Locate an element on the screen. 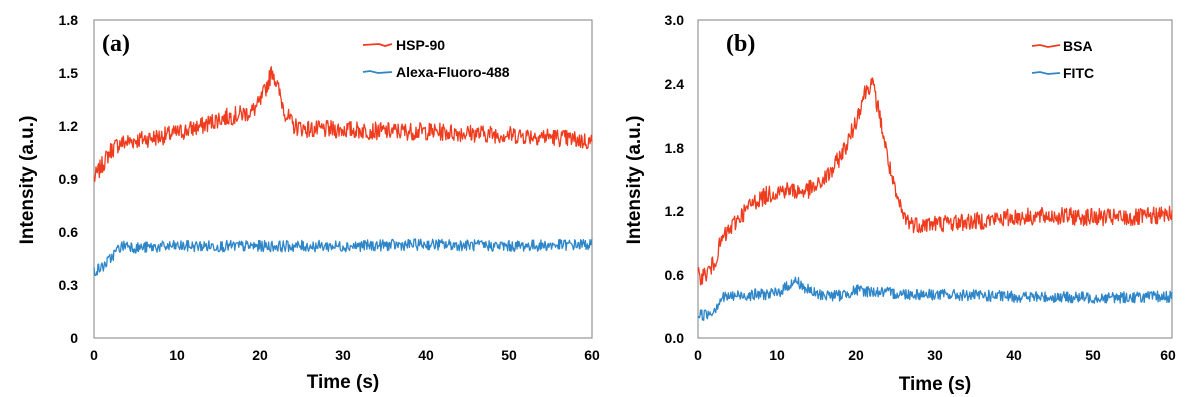  x-ticks-b: 0 10 20 30 40 50 60 is located at coordinates (935, 355).